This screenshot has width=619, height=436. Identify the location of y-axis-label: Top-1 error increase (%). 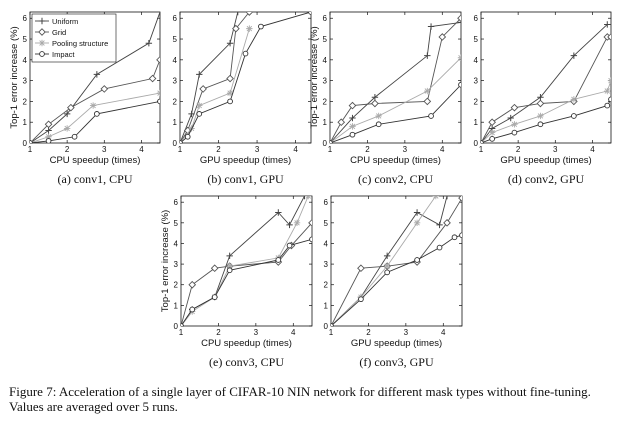
(165, 261).